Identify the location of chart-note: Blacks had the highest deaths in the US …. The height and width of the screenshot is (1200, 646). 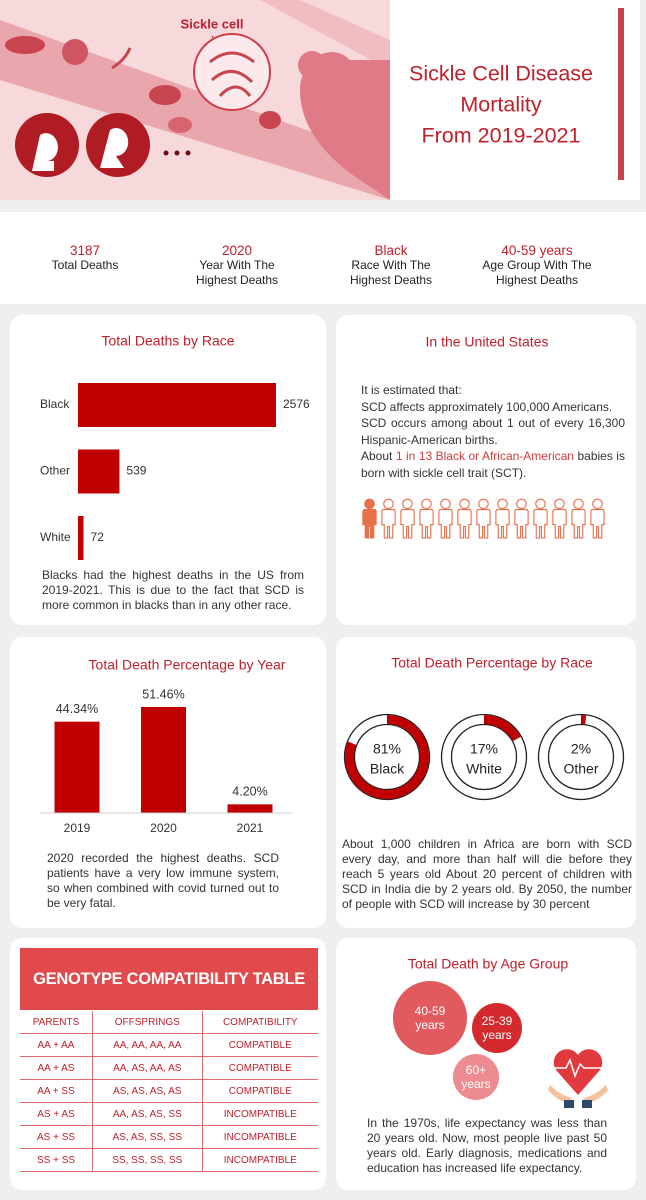
(173, 590).